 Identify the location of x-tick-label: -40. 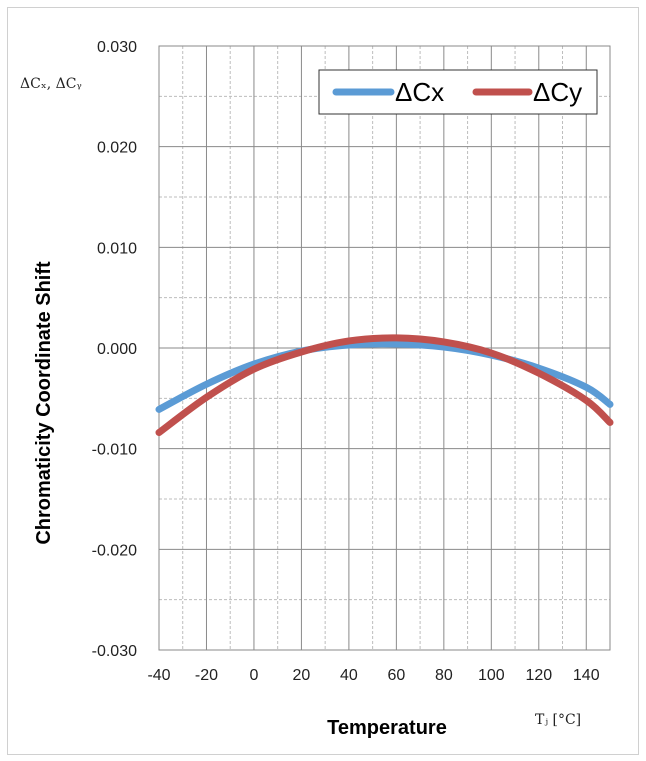
(158, 675).